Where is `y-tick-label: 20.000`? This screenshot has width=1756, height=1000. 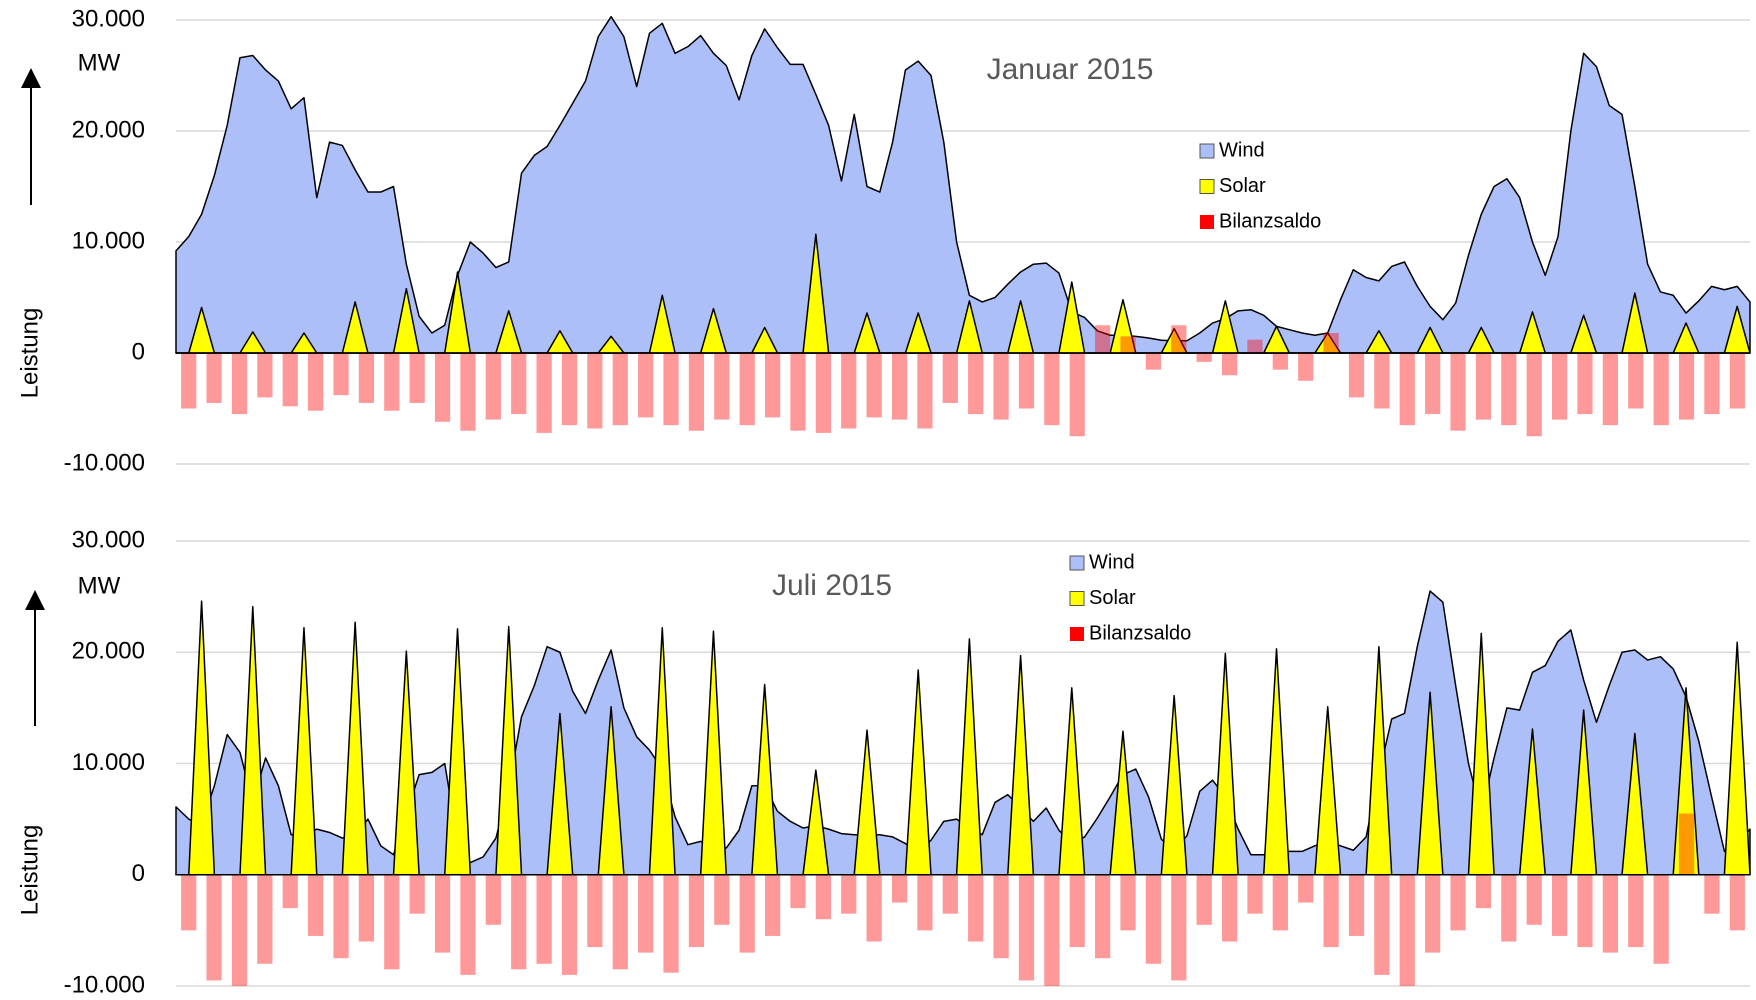
y-tick-label: 20.000 is located at coordinates (108, 651).